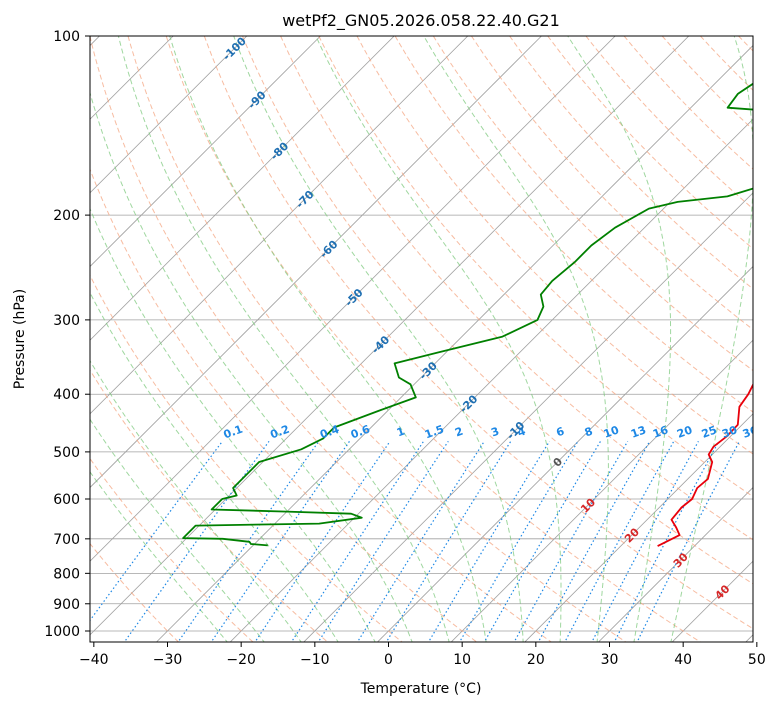 The image size is (775, 708). Describe the element at coordinates (434, 432) in the screenshot. I see `mixing-ratio-label: 1.5` at that location.